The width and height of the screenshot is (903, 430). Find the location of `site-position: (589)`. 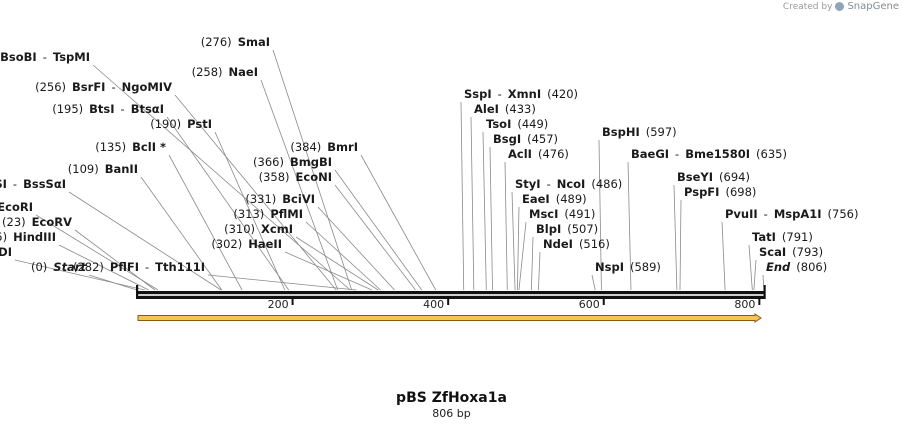

site-position: (589) is located at coordinates (645, 267).